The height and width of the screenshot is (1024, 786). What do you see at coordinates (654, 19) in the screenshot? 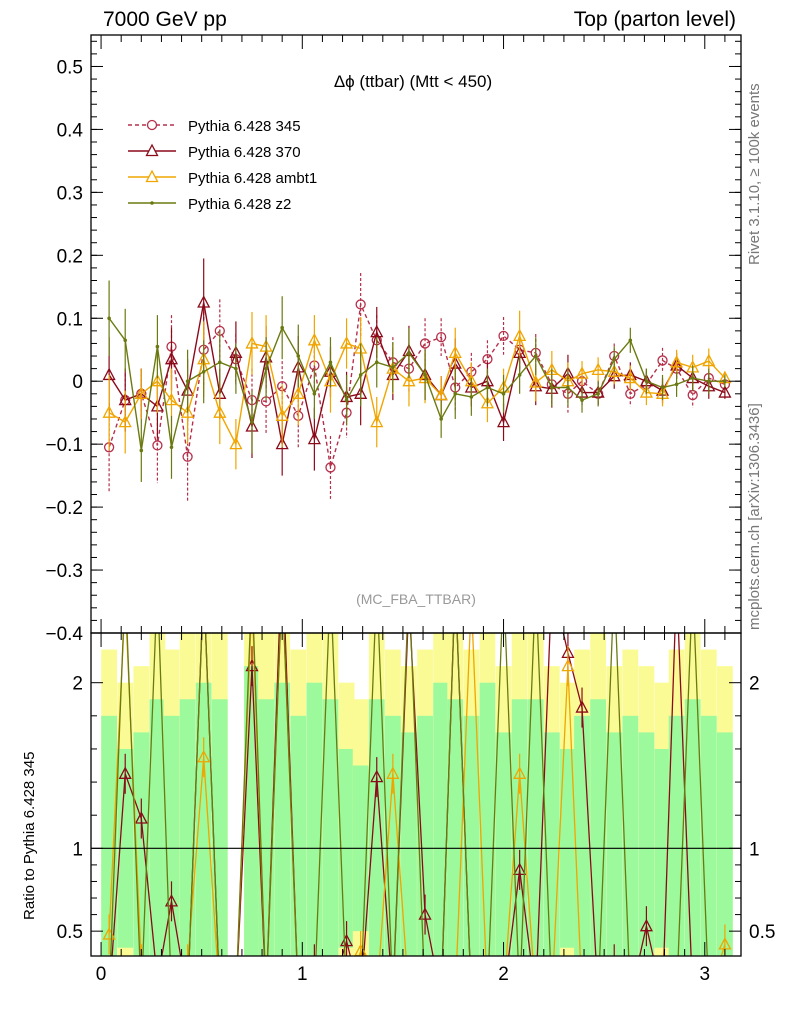
I see `header-right-label: Top (parton level)` at bounding box center [654, 19].